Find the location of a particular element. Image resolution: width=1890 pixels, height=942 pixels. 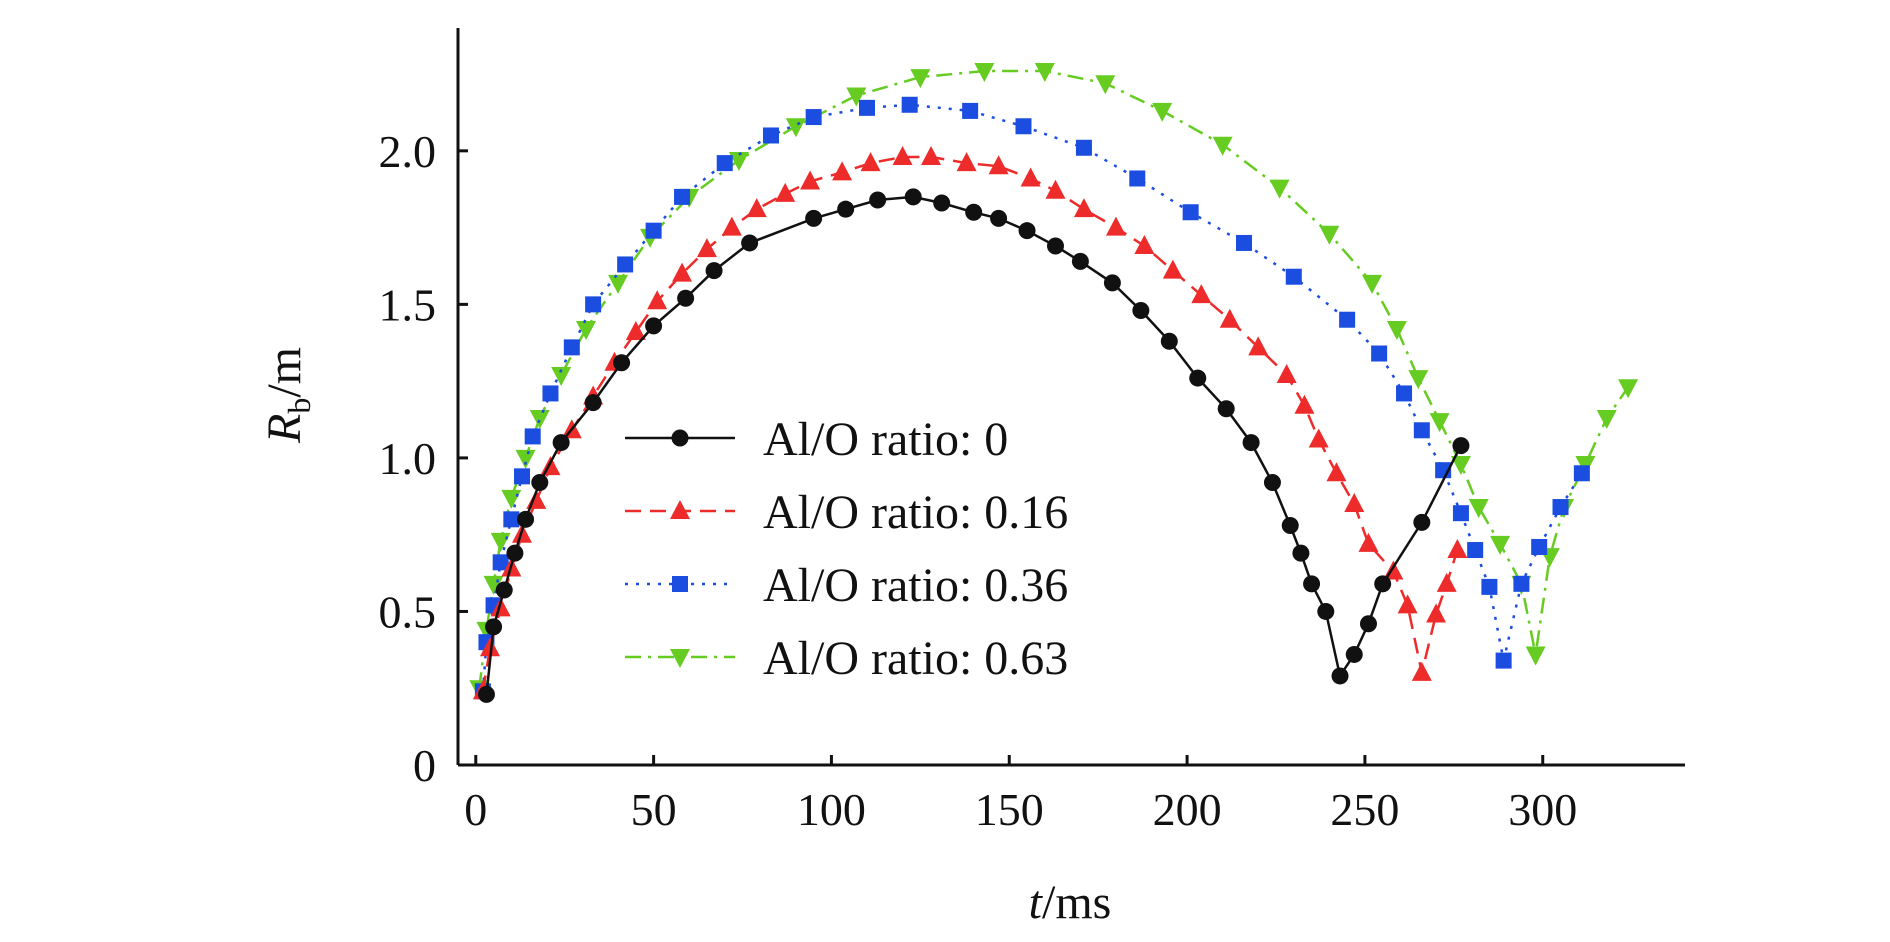

x-tick-label-100: 100 is located at coordinates (831, 809).